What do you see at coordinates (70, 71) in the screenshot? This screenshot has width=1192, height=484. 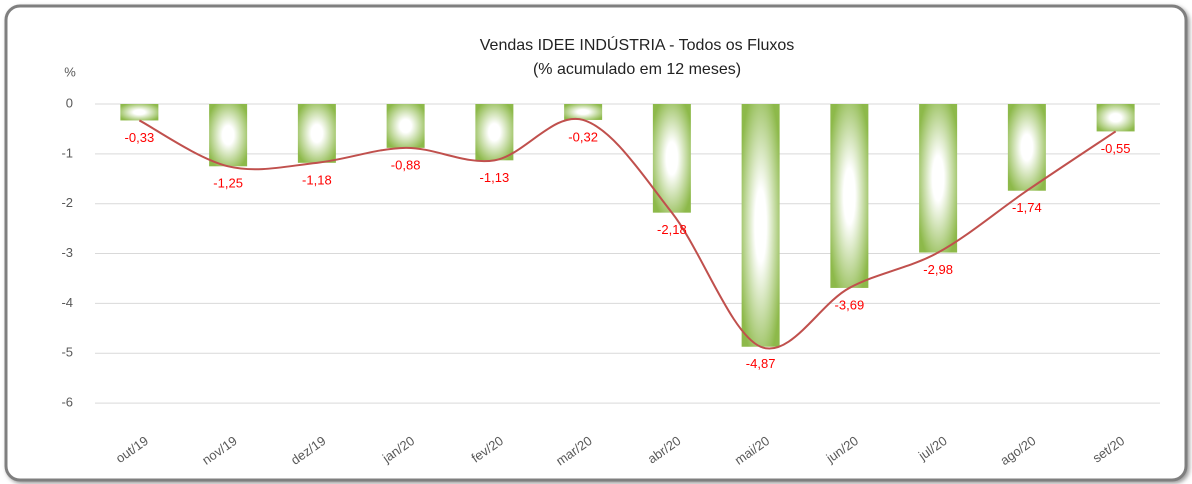 I see `y-axis-label: %` at bounding box center [70, 71].